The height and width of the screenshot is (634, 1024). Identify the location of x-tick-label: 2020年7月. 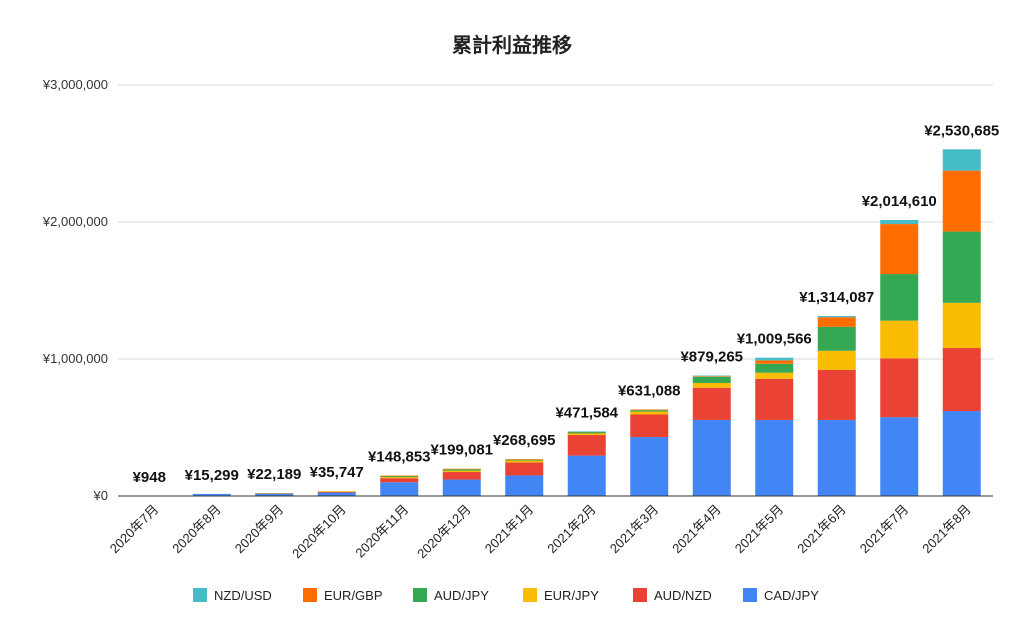
(134, 529).